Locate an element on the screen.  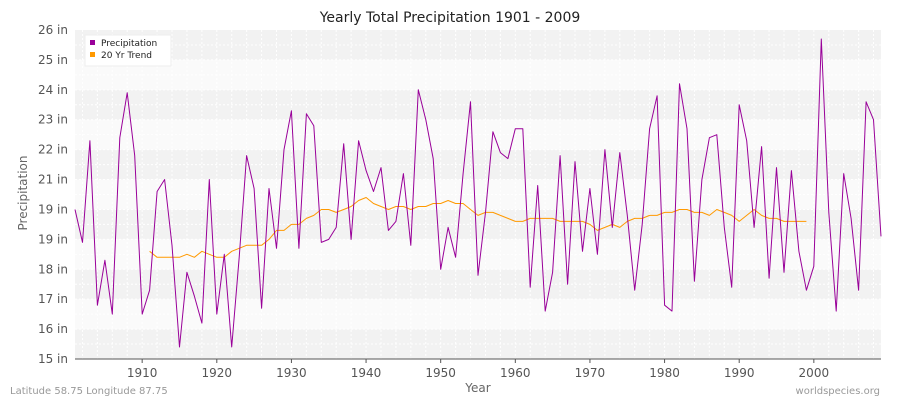
y-tick-label: 26 in is located at coordinates (53, 30).